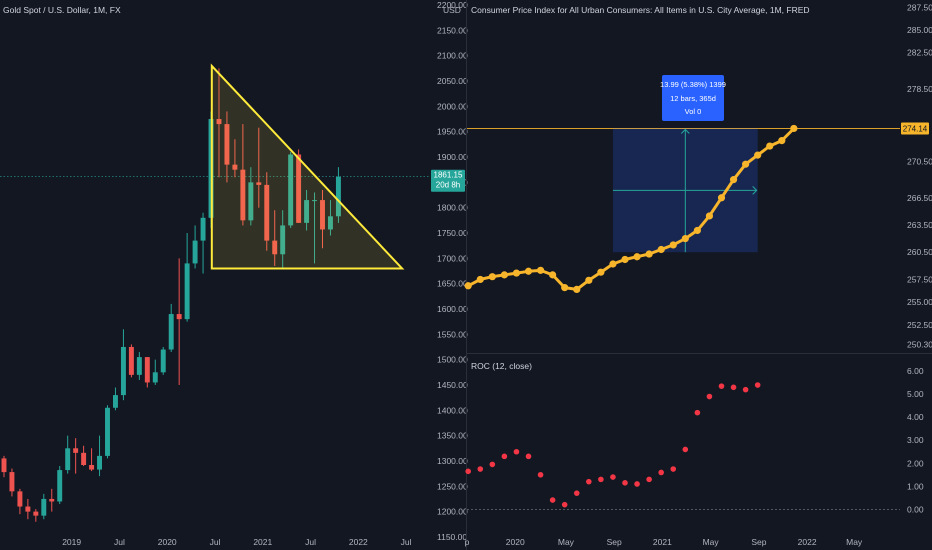  Describe the element at coordinates (452, 56) in the screenshot. I see `gold-y-tick-label: 2100.00` at that location.